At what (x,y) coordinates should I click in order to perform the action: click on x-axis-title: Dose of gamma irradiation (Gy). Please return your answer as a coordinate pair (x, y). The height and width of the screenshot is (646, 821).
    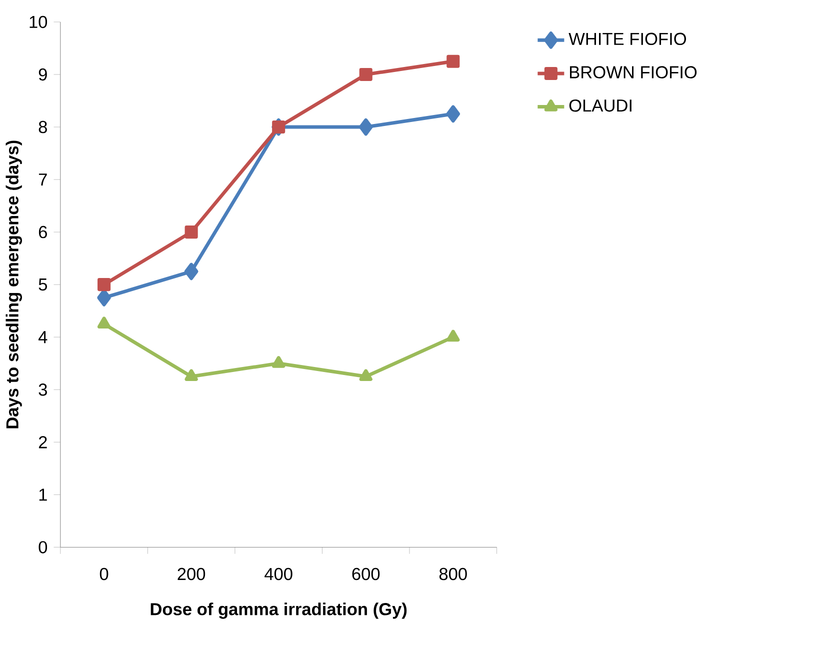
    Looking at the image, I should click on (278, 610).